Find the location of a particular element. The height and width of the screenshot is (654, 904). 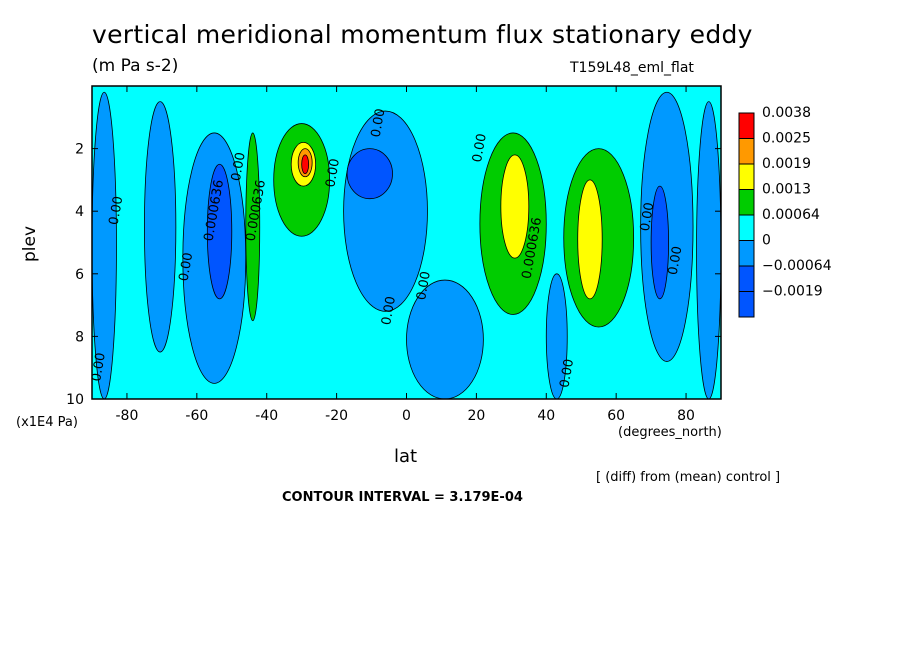

x-tick-label: 40 is located at coordinates (546, 416).